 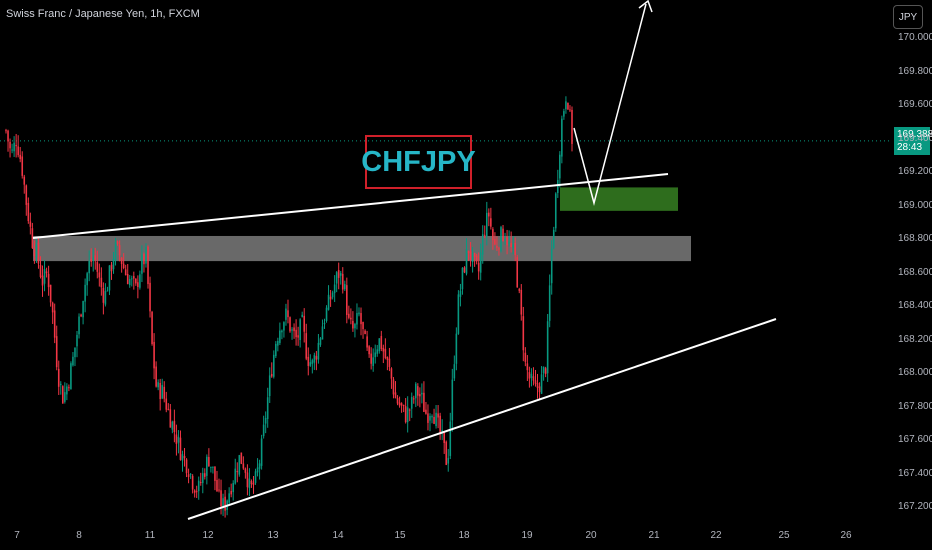 I want to click on price-tick-label: 168.200, so click(x=915, y=339).